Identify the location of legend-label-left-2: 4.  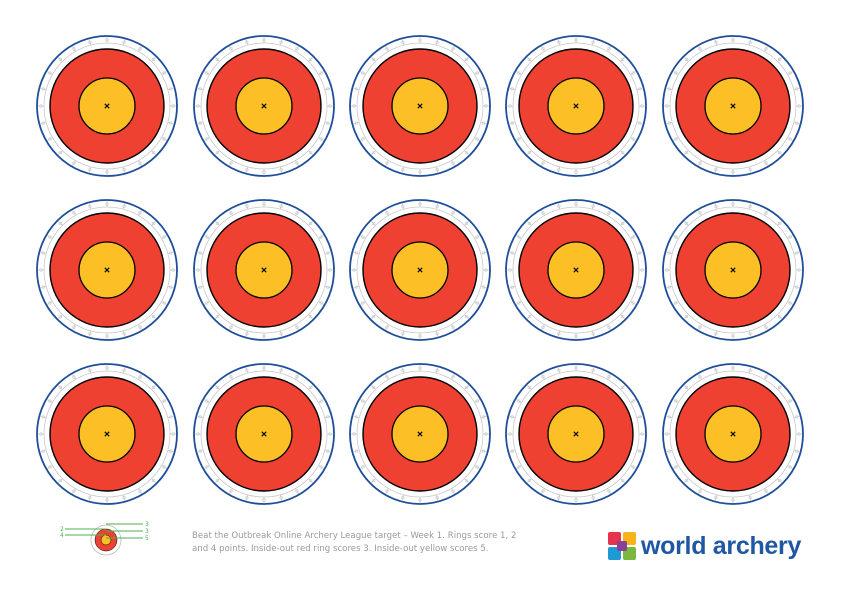
(62, 535).